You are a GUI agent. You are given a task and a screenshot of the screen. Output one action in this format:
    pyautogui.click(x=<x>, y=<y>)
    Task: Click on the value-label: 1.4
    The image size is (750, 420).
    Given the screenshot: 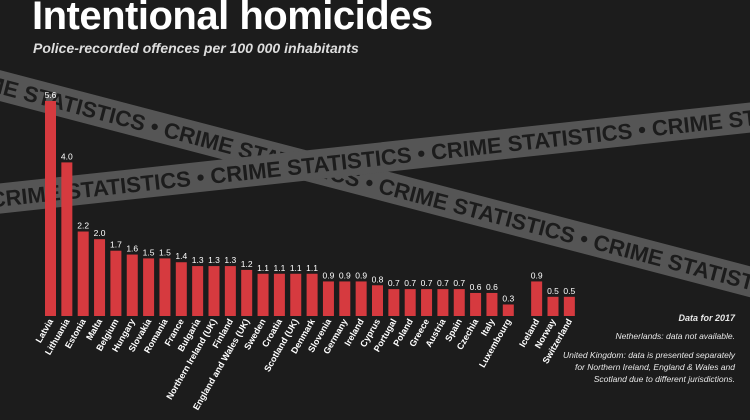 What is the action you would take?
    pyautogui.click(x=181, y=256)
    